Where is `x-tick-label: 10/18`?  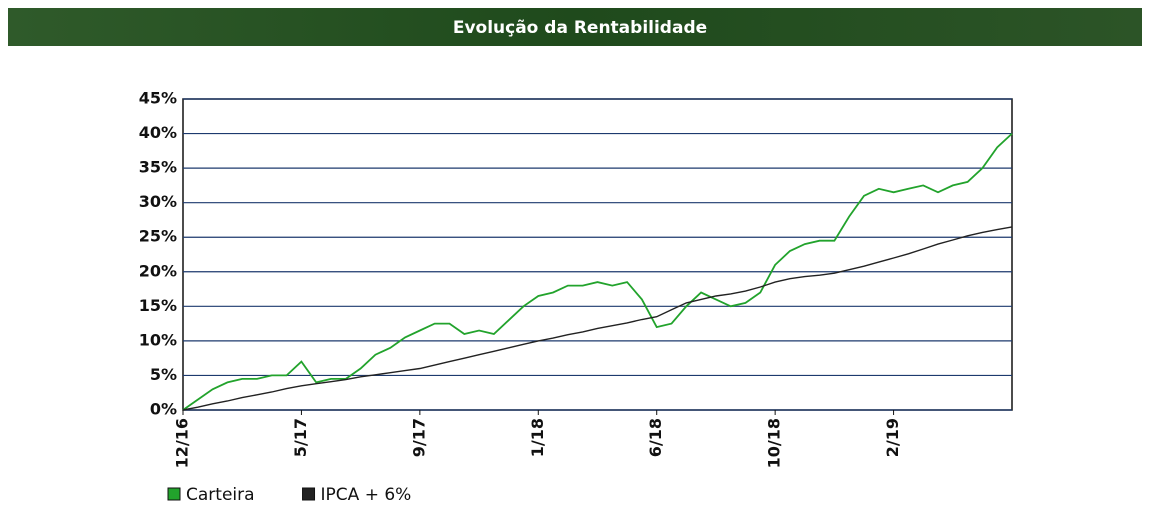 x-tick-label: 10/18 is located at coordinates (774, 443).